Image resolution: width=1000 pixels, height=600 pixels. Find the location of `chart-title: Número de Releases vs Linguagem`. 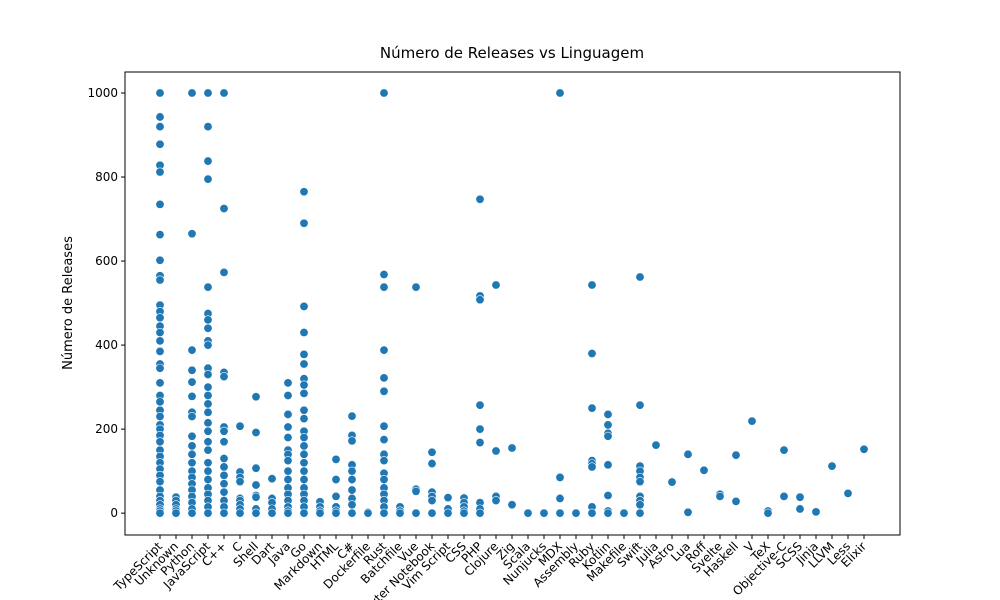

chart-title: Número de Releases vs Linguagem is located at coordinates (512, 53).